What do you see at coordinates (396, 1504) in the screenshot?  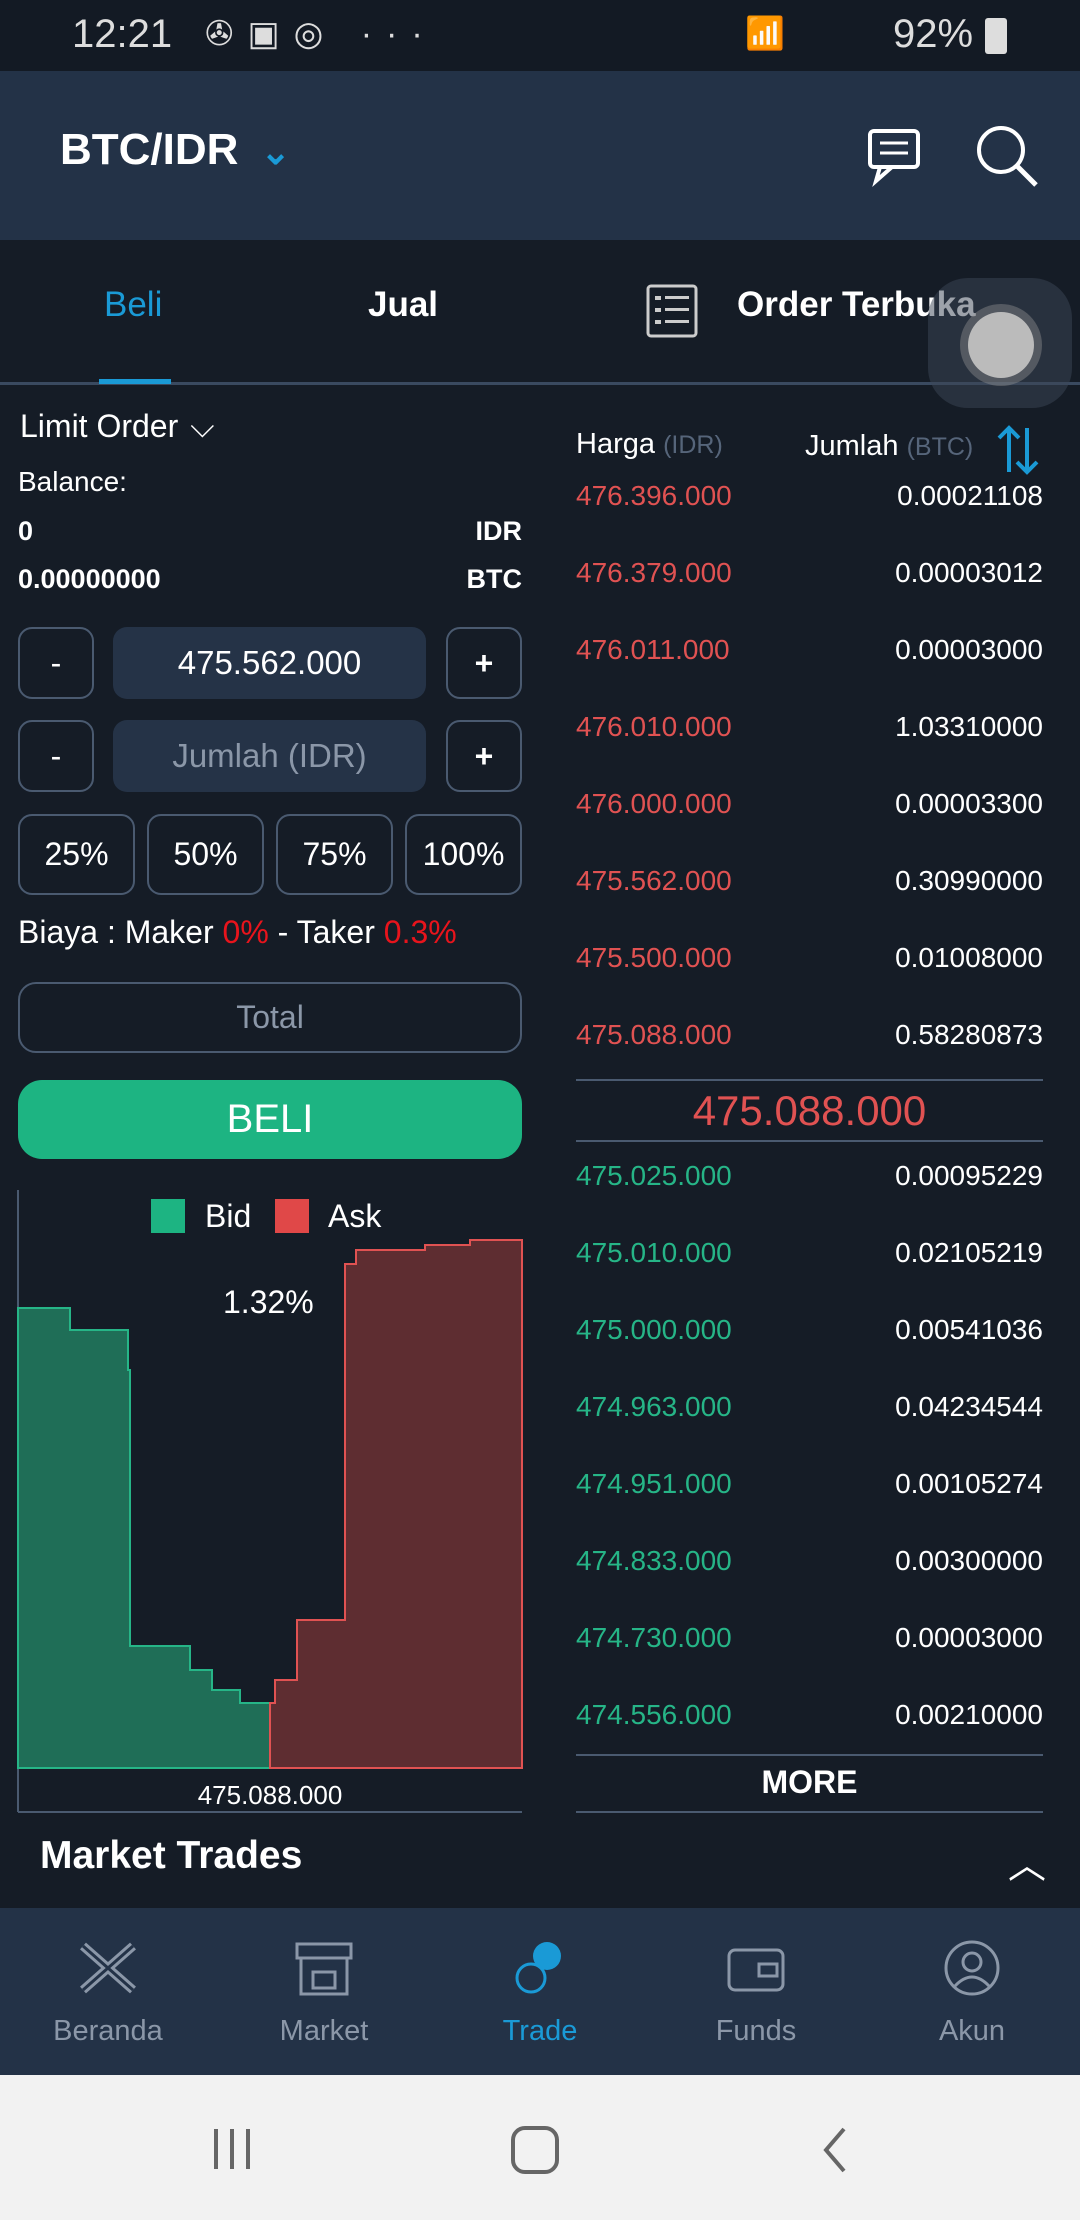 I see `ask-depth-area` at bounding box center [396, 1504].